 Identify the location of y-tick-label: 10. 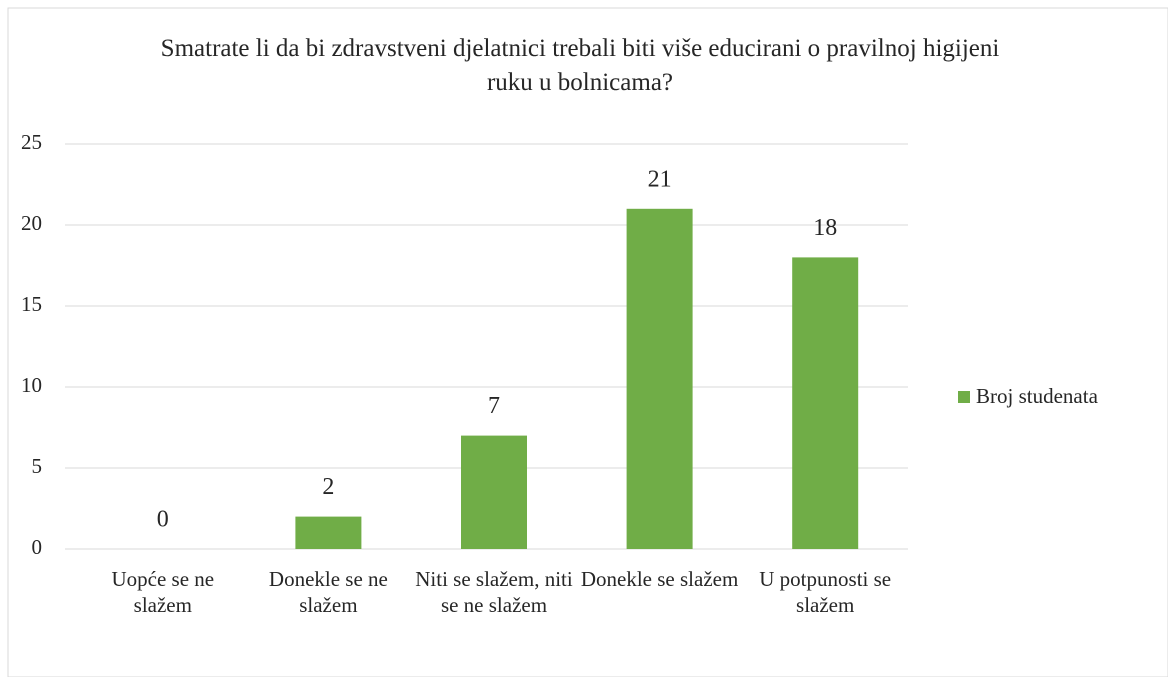
(31, 385).